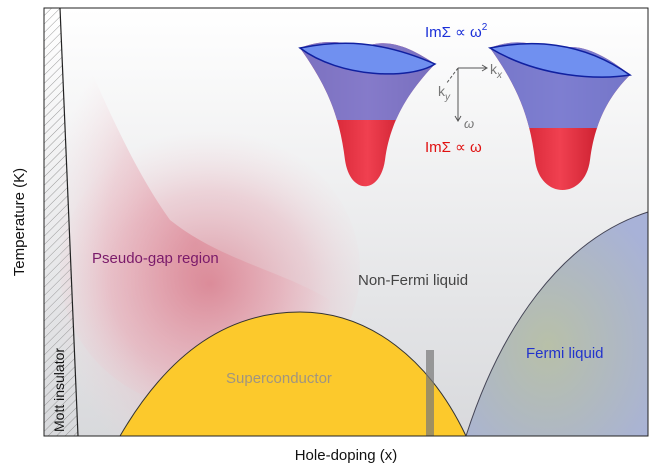 The height and width of the screenshot is (473, 654). What do you see at coordinates (279, 378) in the screenshot?
I see `superconductor-label: Superconductor` at bounding box center [279, 378].